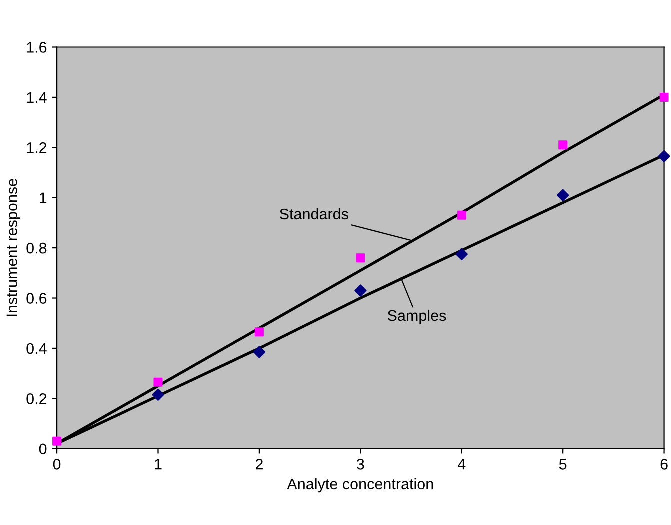 This screenshot has height=525, width=671. What do you see at coordinates (417, 317) in the screenshot?
I see `annotation: Samples` at bounding box center [417, 317].